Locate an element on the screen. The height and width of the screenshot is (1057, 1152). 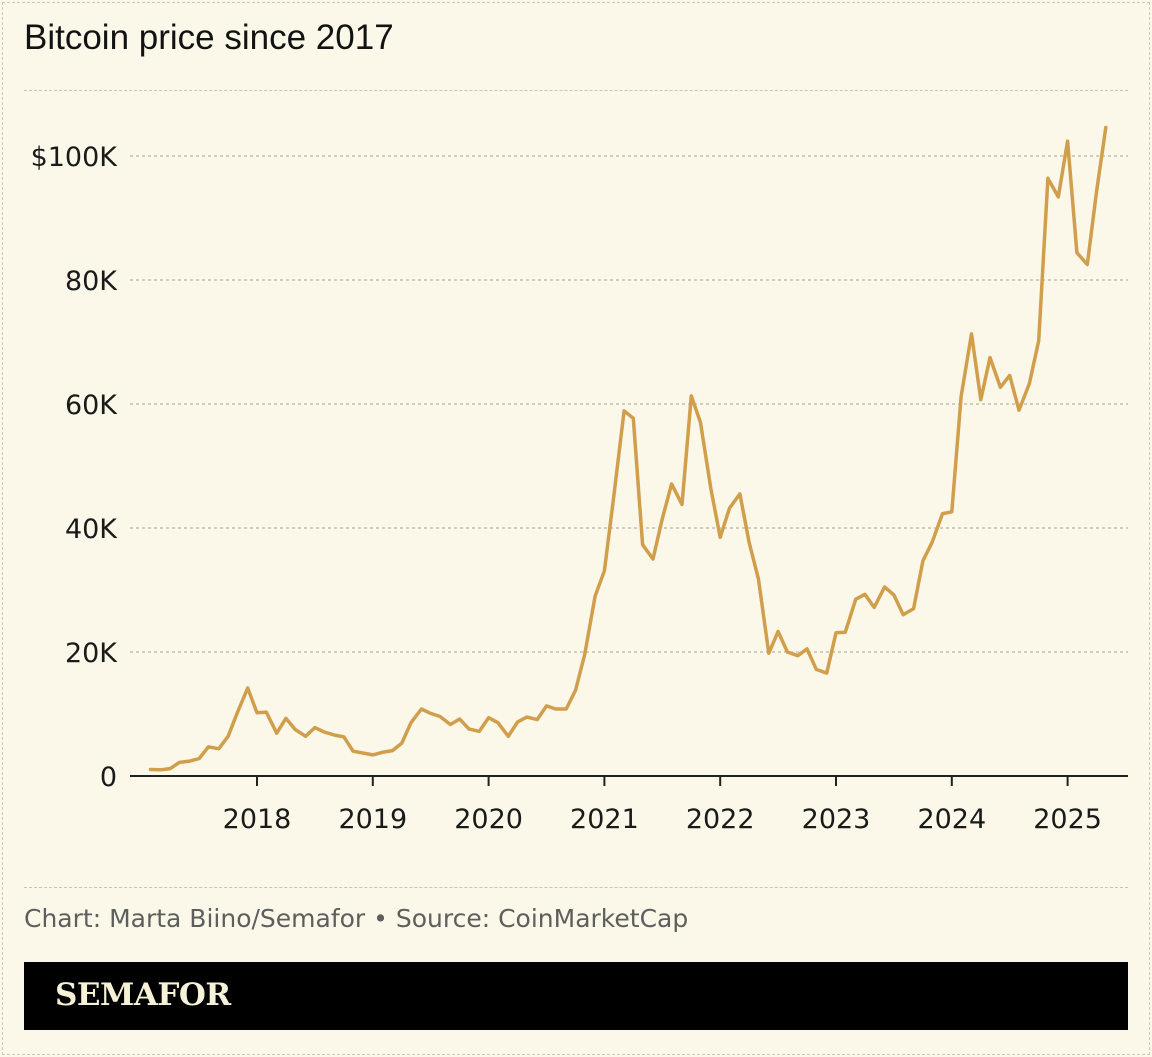
y-axis-ticks: 0 20K 40K 60K 80K $100K is located at coordinates (75, 467).